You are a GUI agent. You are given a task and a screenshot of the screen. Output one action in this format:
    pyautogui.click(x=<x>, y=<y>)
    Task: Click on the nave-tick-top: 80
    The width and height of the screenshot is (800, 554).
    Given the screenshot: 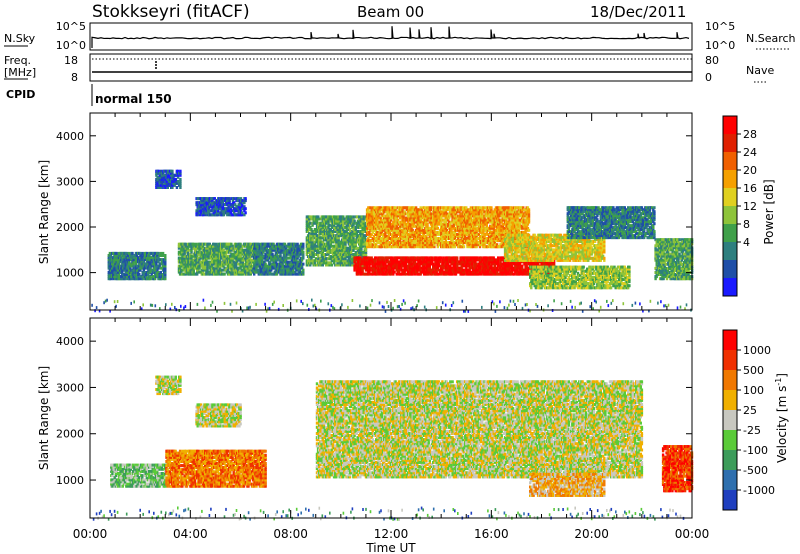 What is the action you would take?
    pyautogui.click(x=712, y=60)
    